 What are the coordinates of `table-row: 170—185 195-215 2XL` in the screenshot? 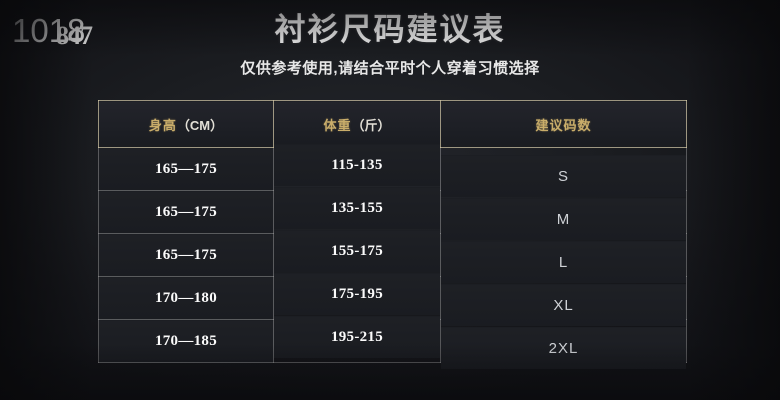 It's located at (392, 342).